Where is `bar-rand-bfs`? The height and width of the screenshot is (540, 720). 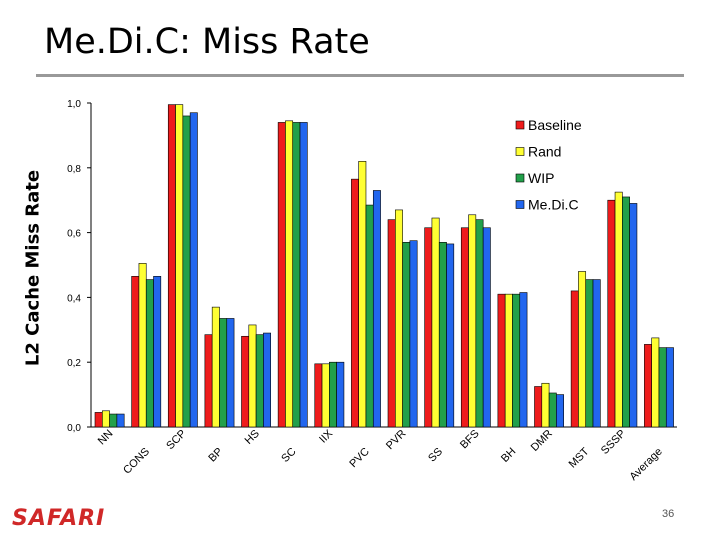 bar-rand-bfs is located at coordinates (472, 321).